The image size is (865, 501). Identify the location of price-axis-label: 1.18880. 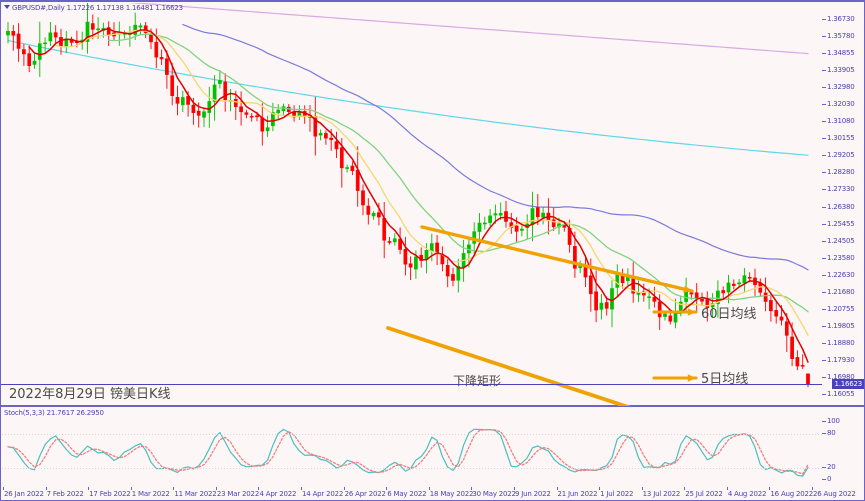
(841, 342).